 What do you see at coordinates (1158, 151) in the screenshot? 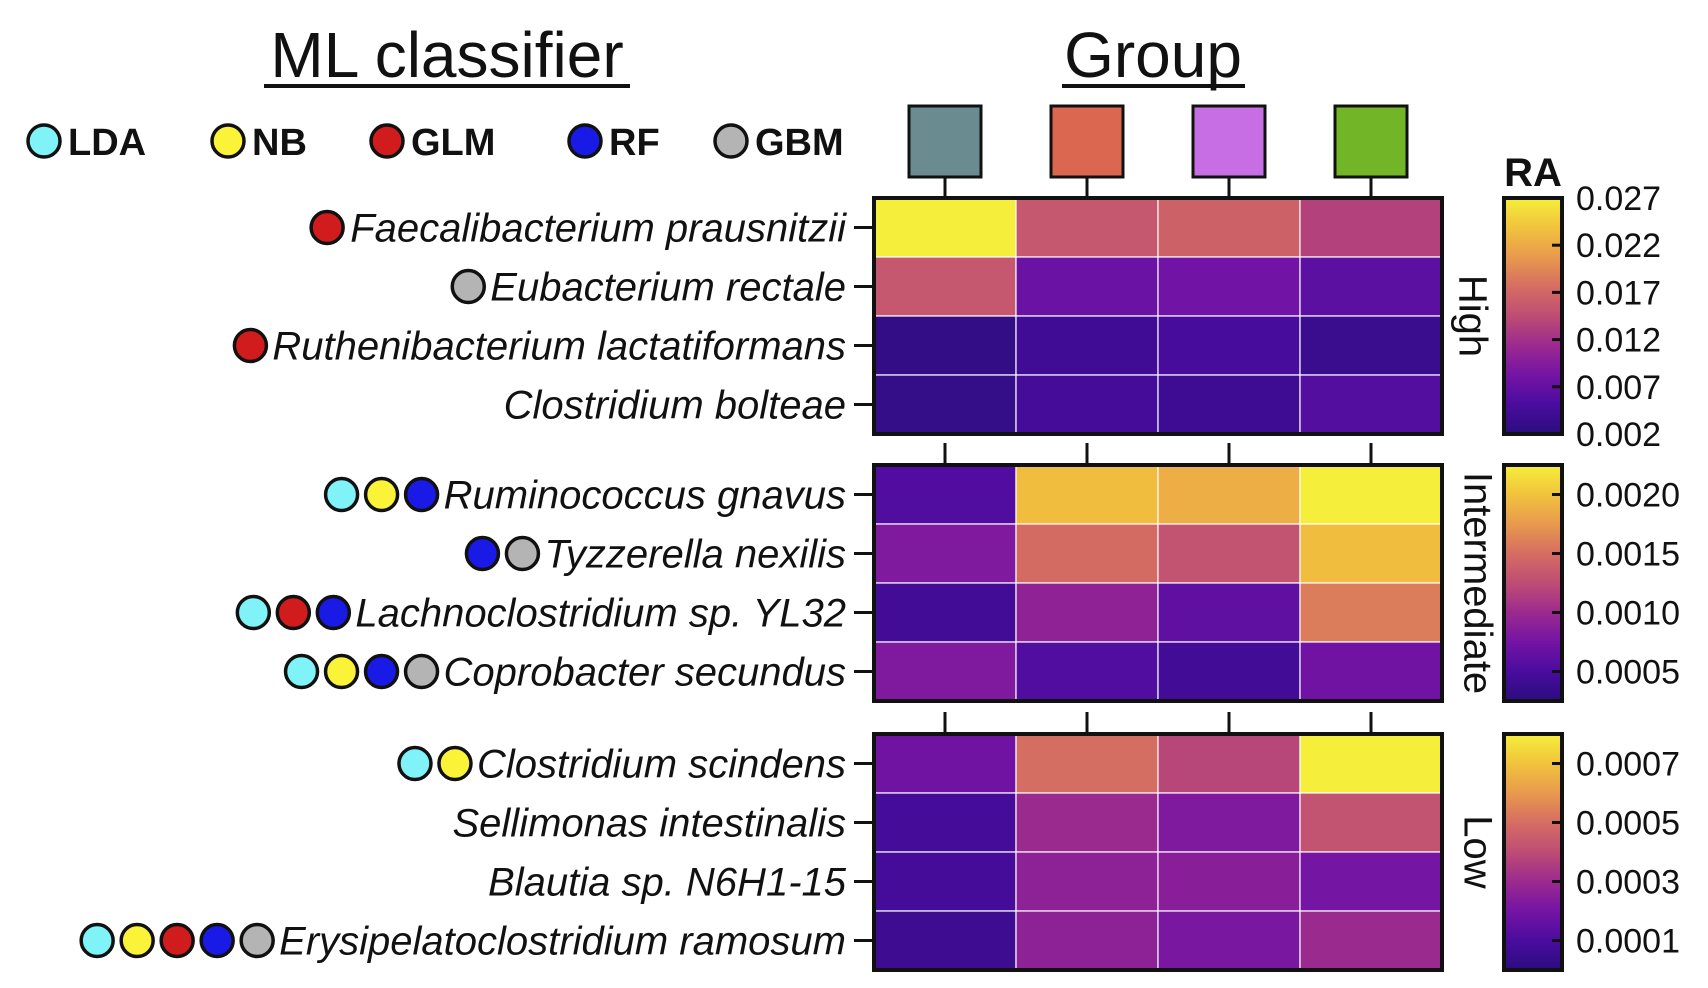
I see `group-swatches` at bounding box center [1158, 151].